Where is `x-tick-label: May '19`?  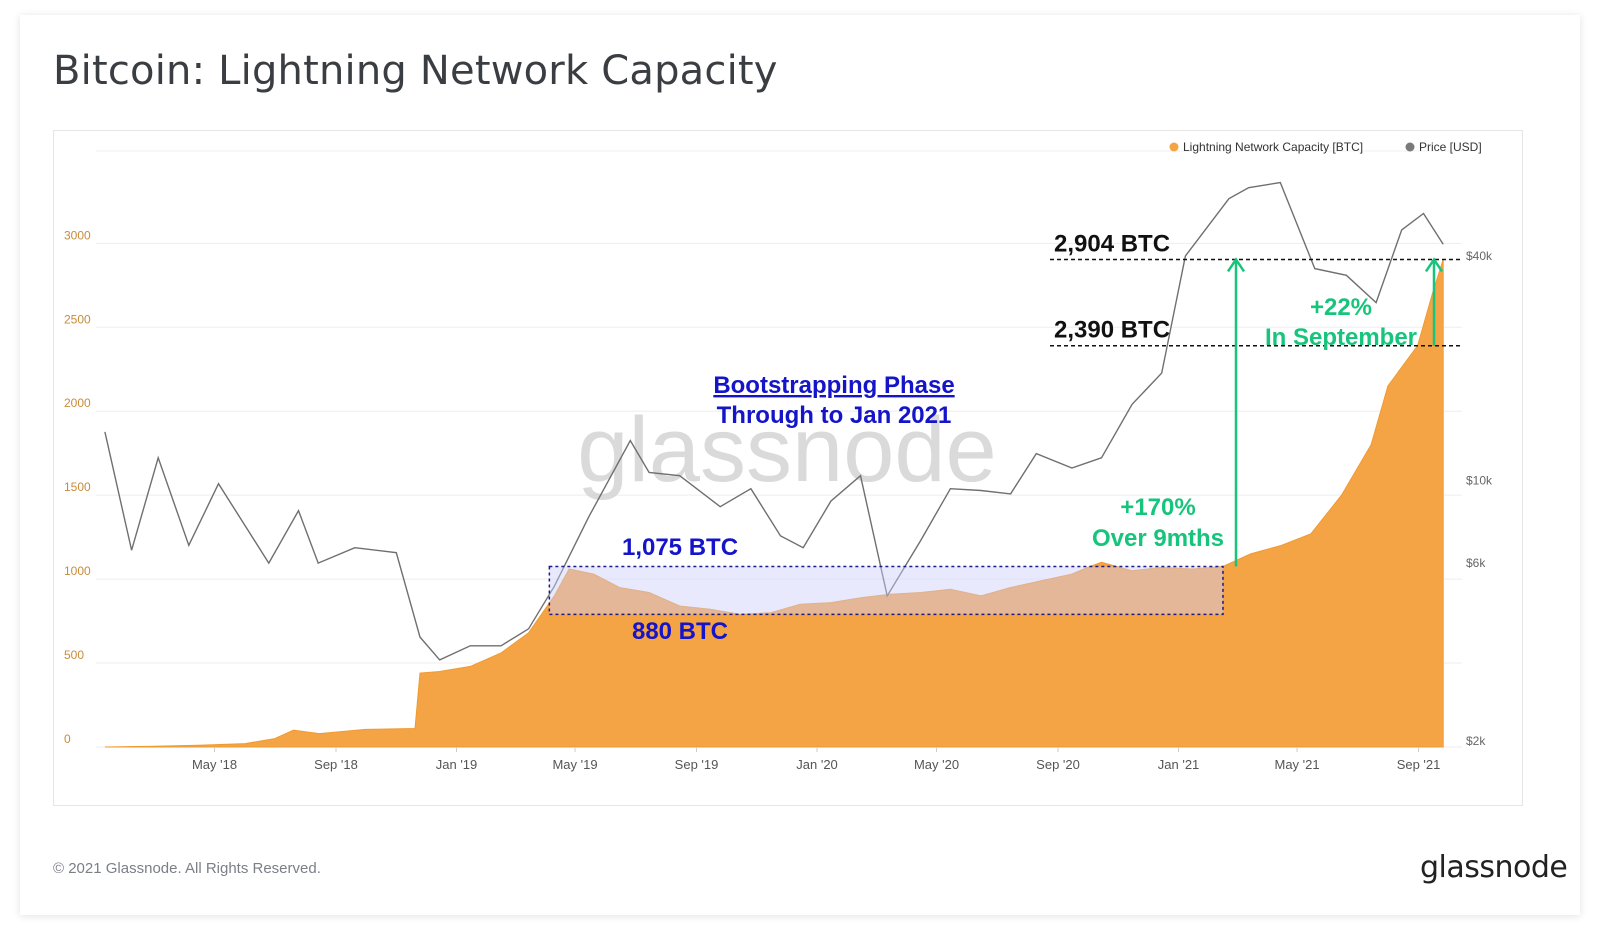
x-tick-label: May '19 is located at coordinates (574, 764).